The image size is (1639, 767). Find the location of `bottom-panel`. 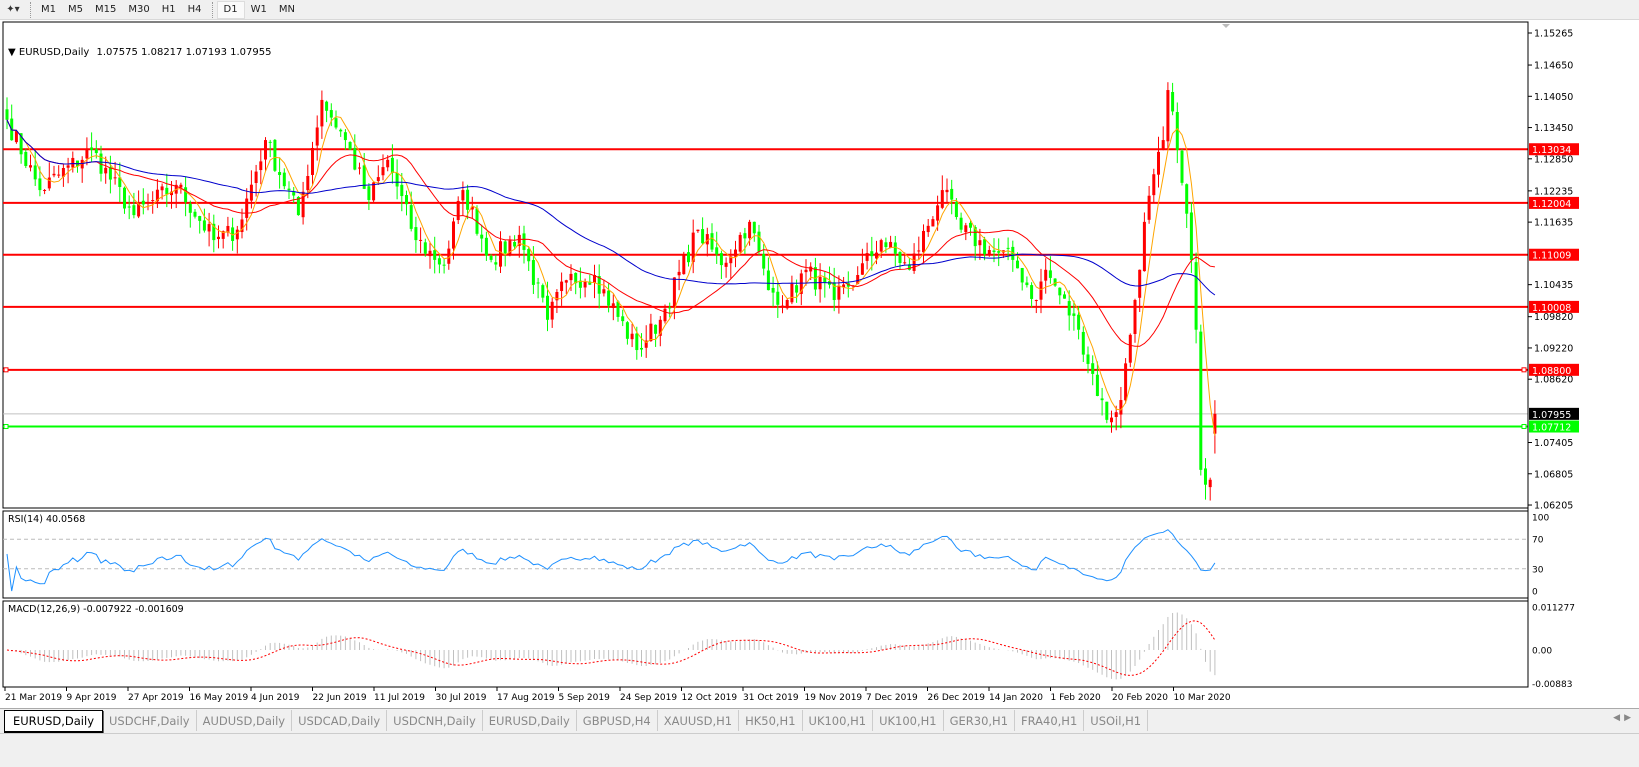

bottom-panel is located at coordinates (819, 750).